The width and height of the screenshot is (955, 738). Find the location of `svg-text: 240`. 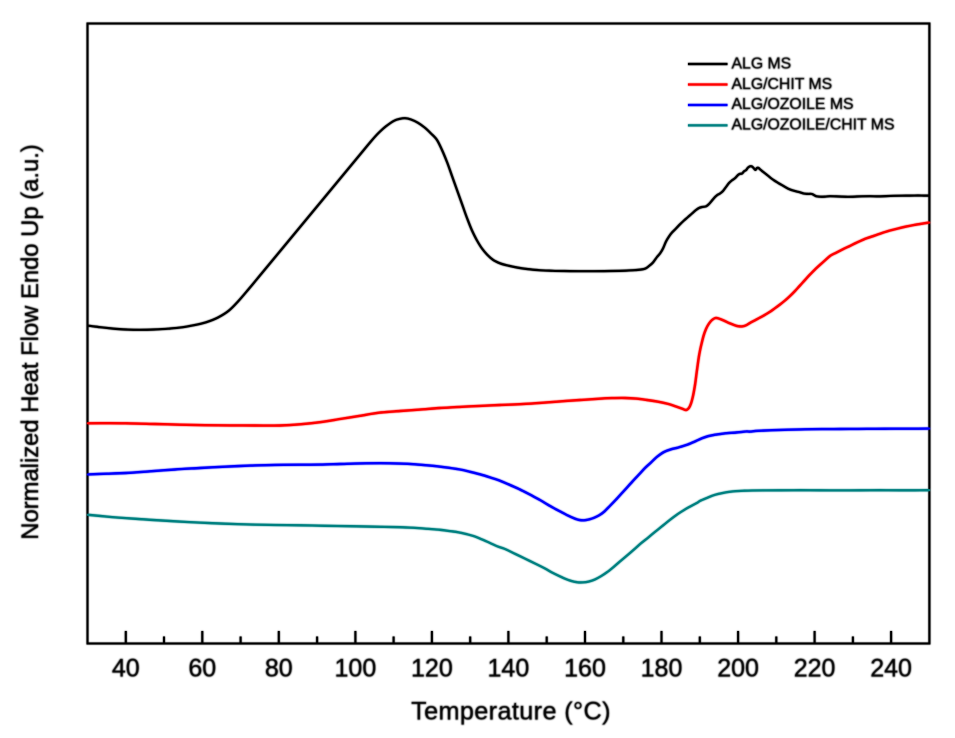

svg-text: 240 is located at coordinates (891, 669).